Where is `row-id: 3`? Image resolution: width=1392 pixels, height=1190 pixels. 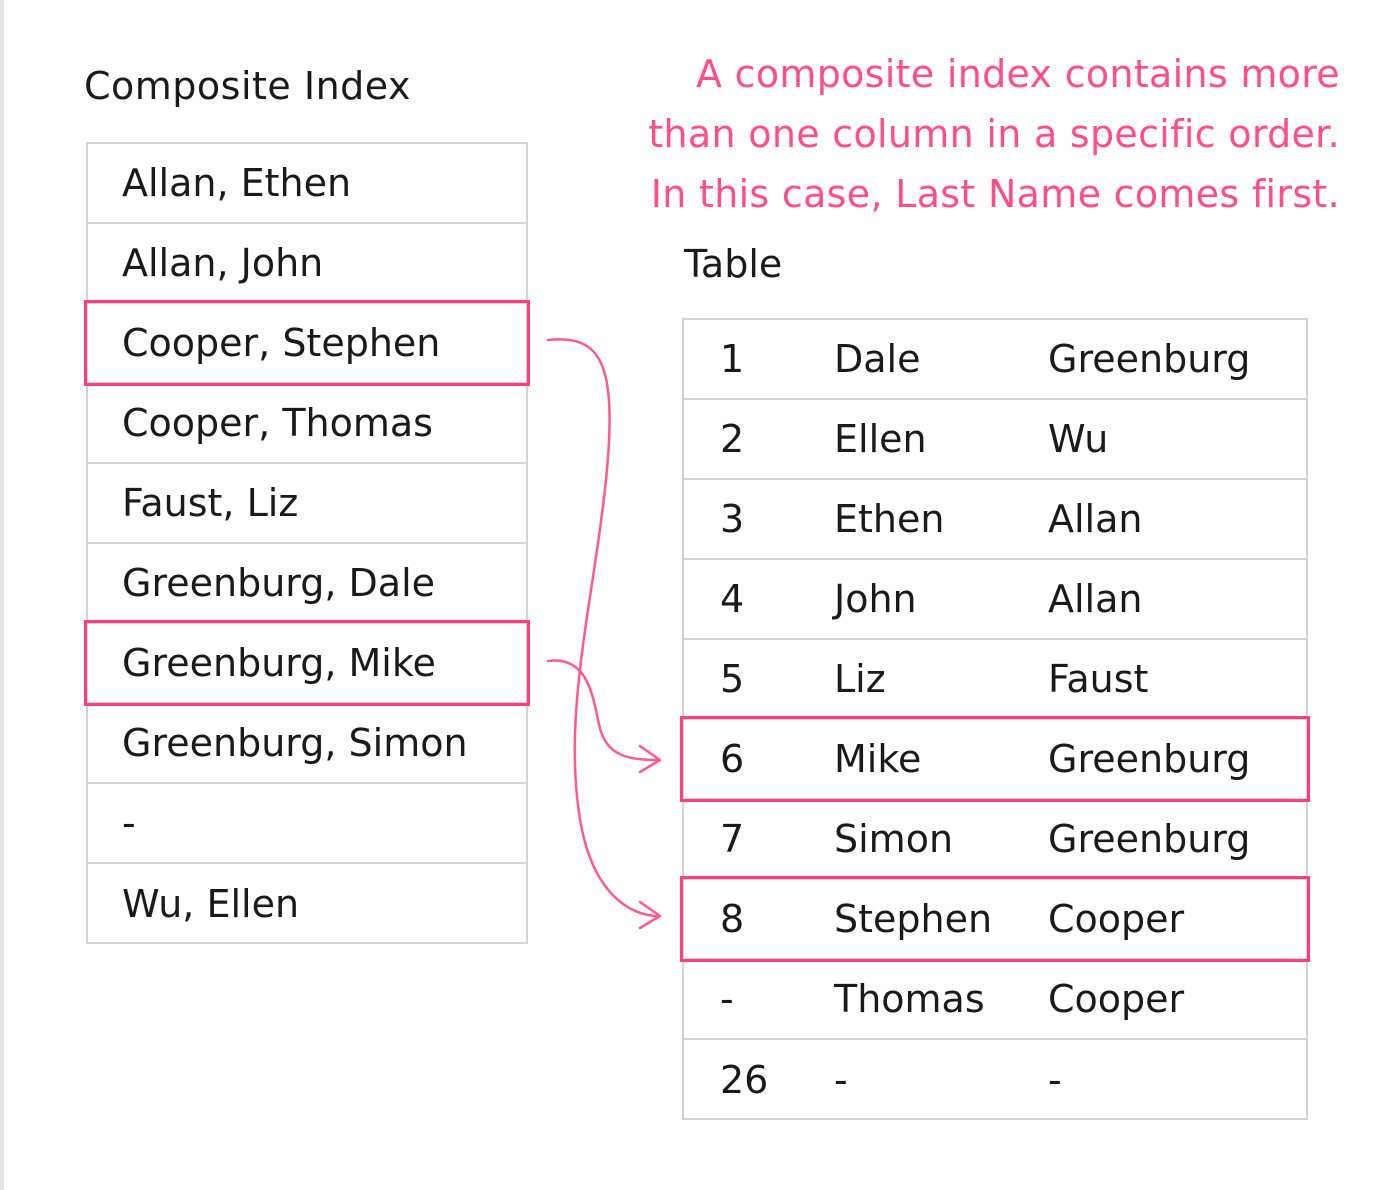
row-id: 3 is located at coordinates (732, 519).